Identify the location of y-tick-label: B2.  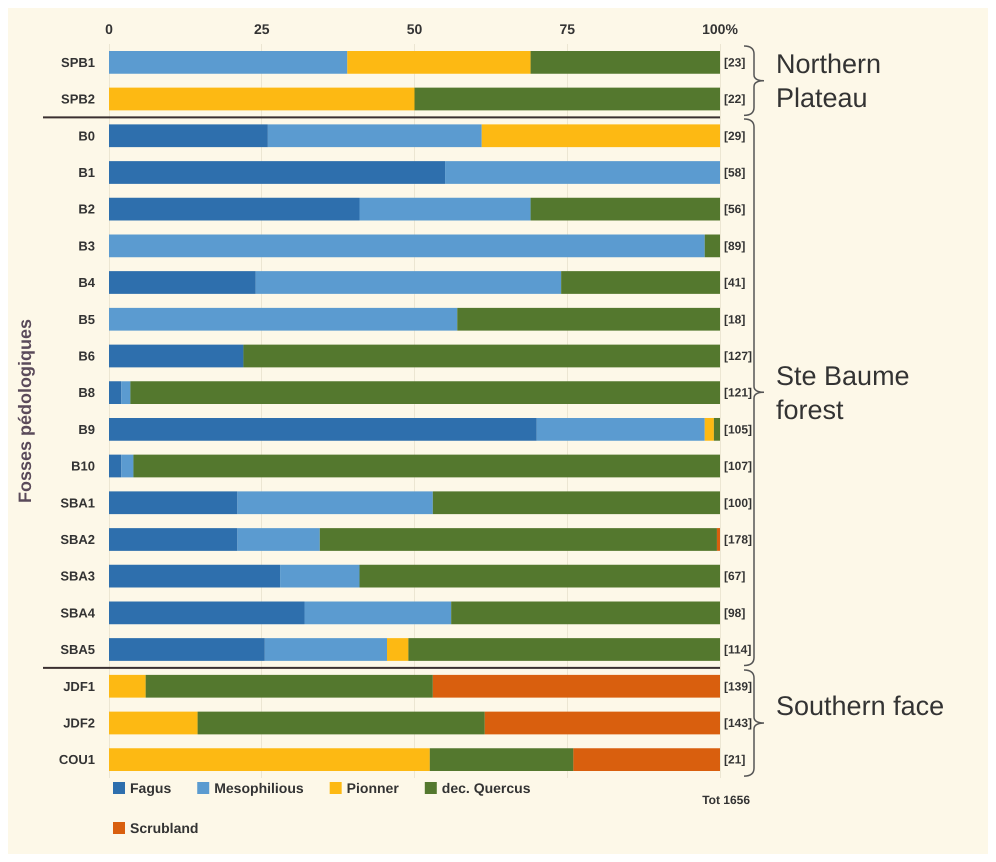
(86, 209).